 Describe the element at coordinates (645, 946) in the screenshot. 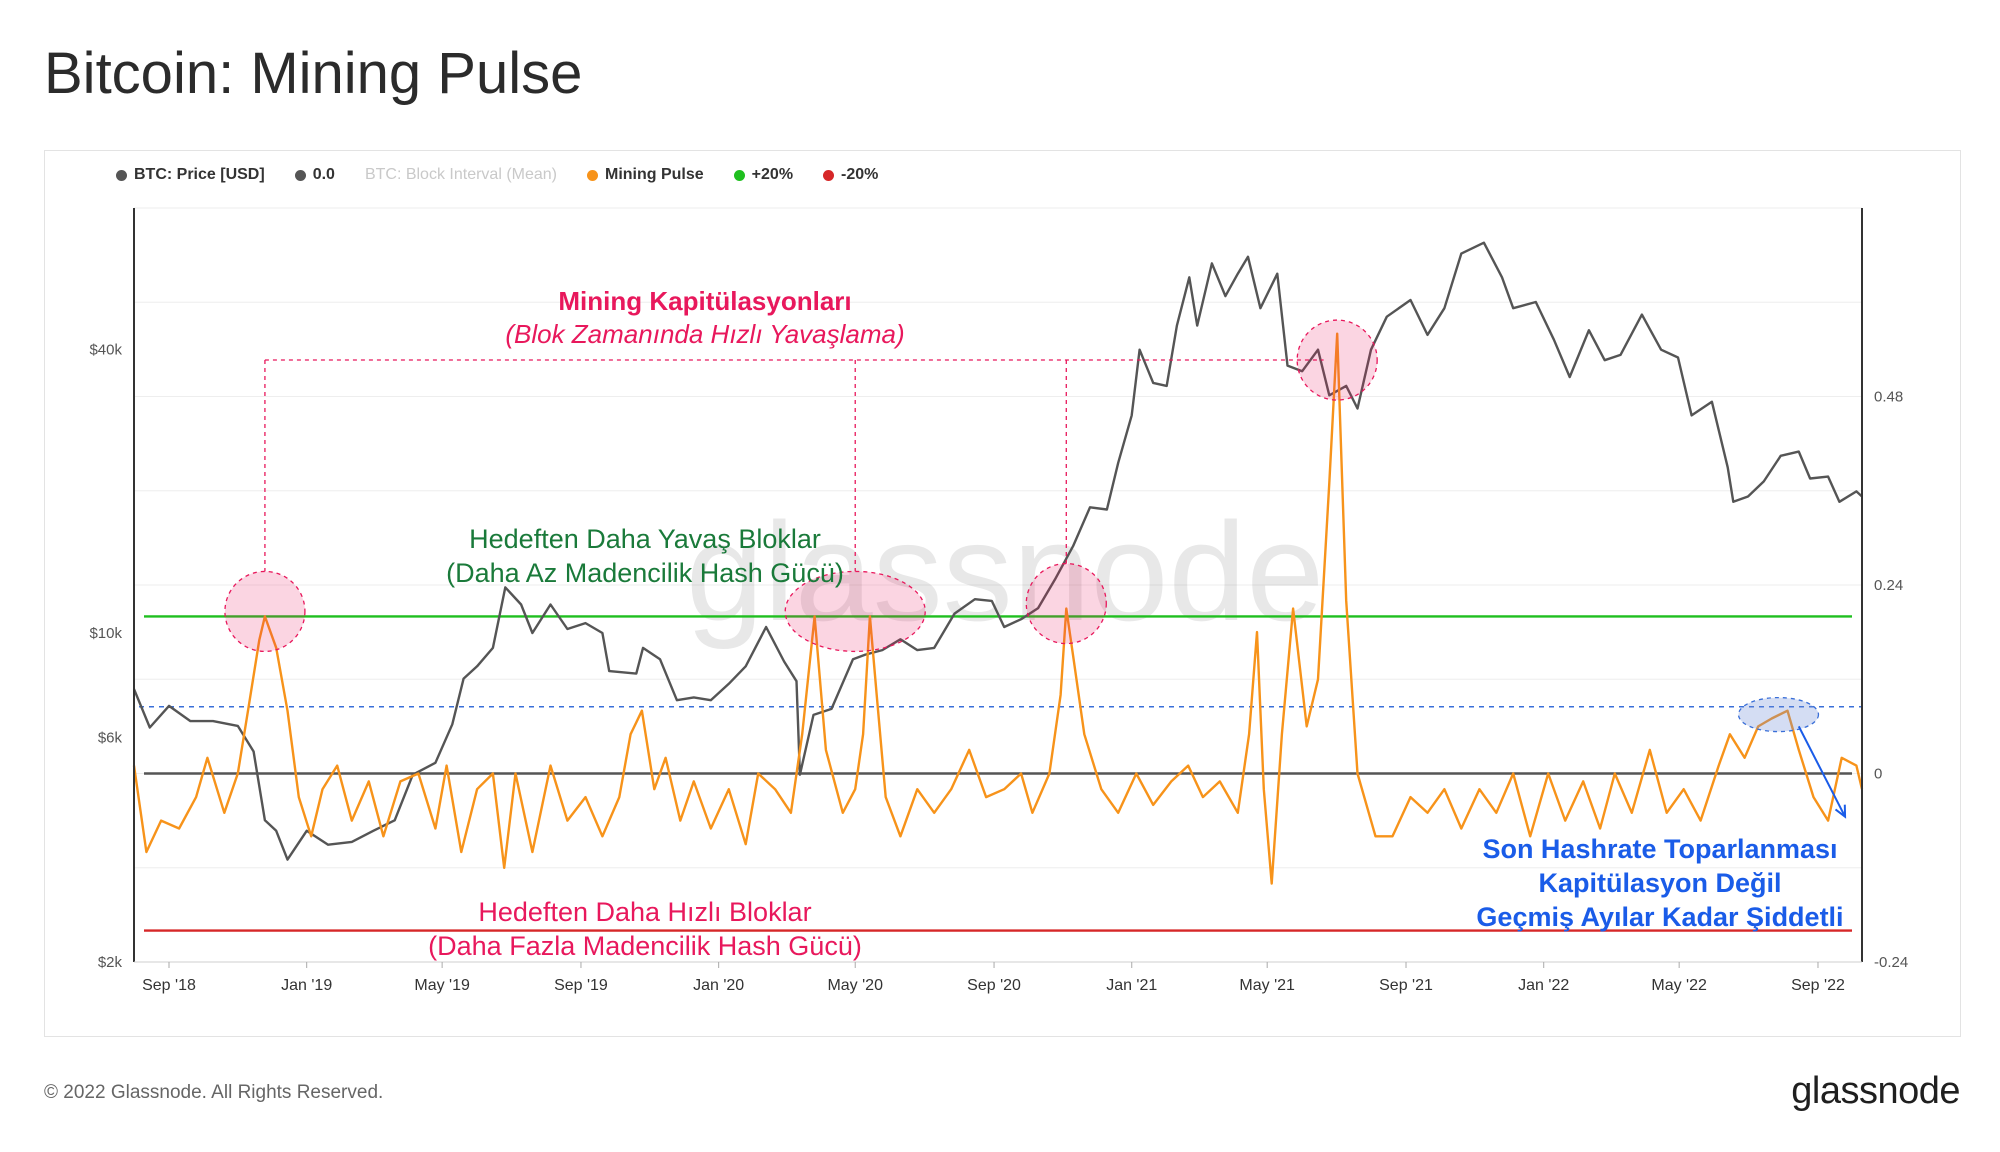

I see `faster-blocks-subtitle: (Daha Fazla Madencilik Hash Gücü)` at that location.